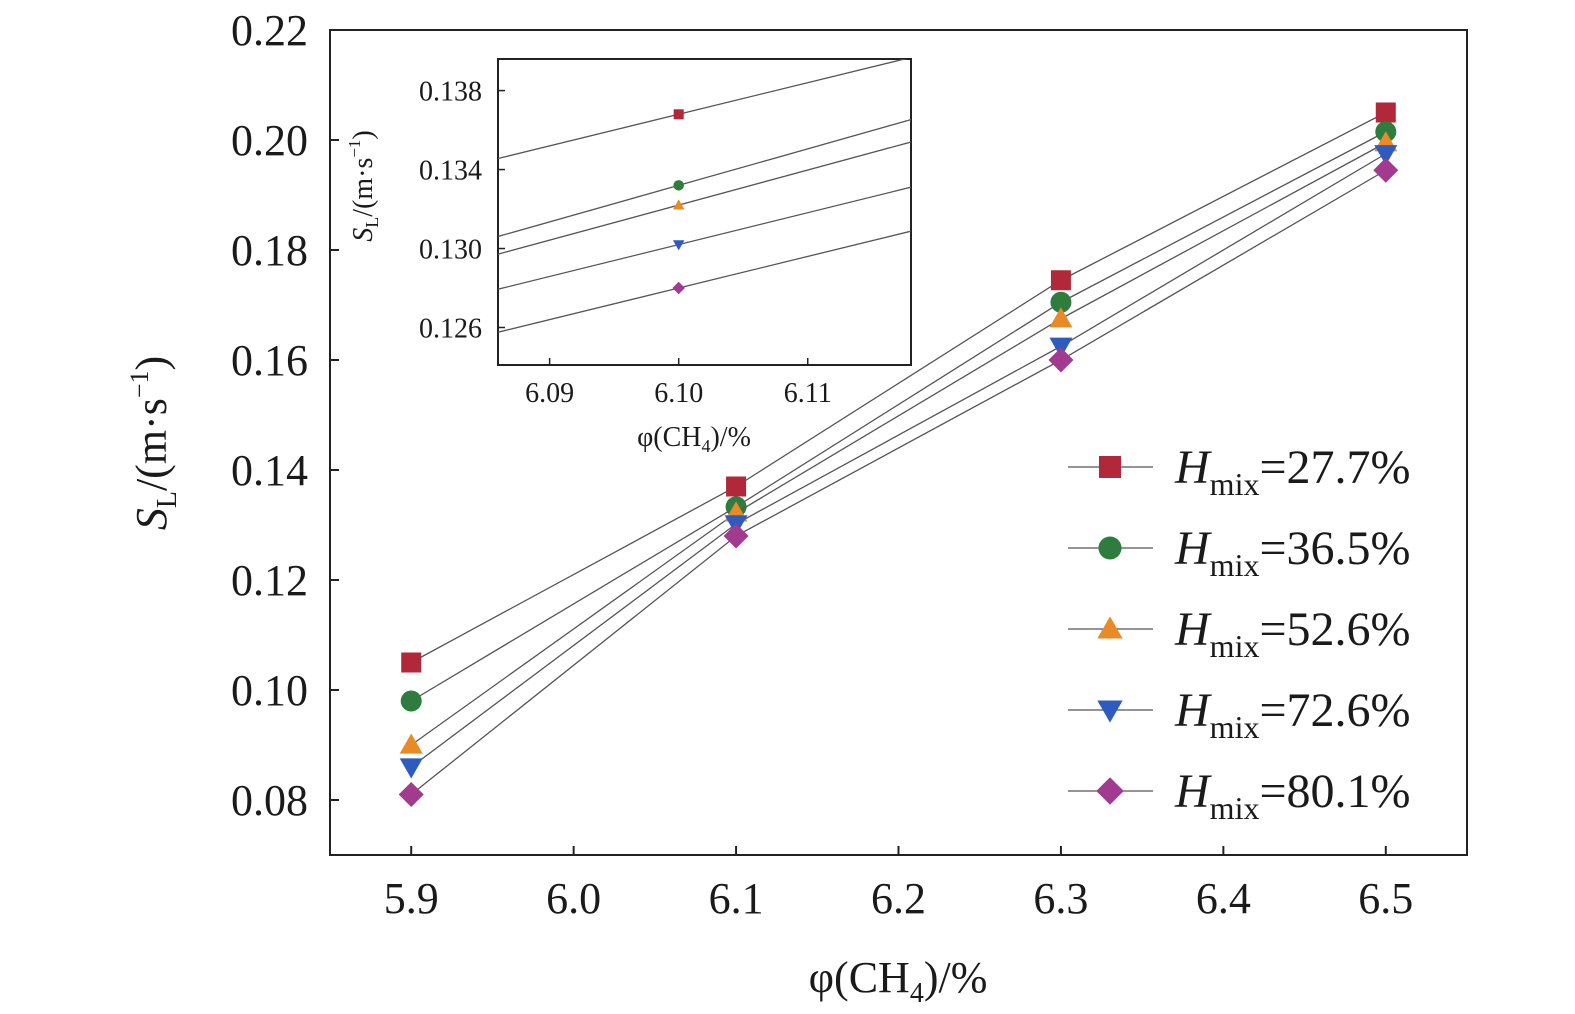  What do you see at coordinates (549, 393) in the screenshot?
I see `inset-x-tick-label: 6.09` at bounding box center [549, 393].